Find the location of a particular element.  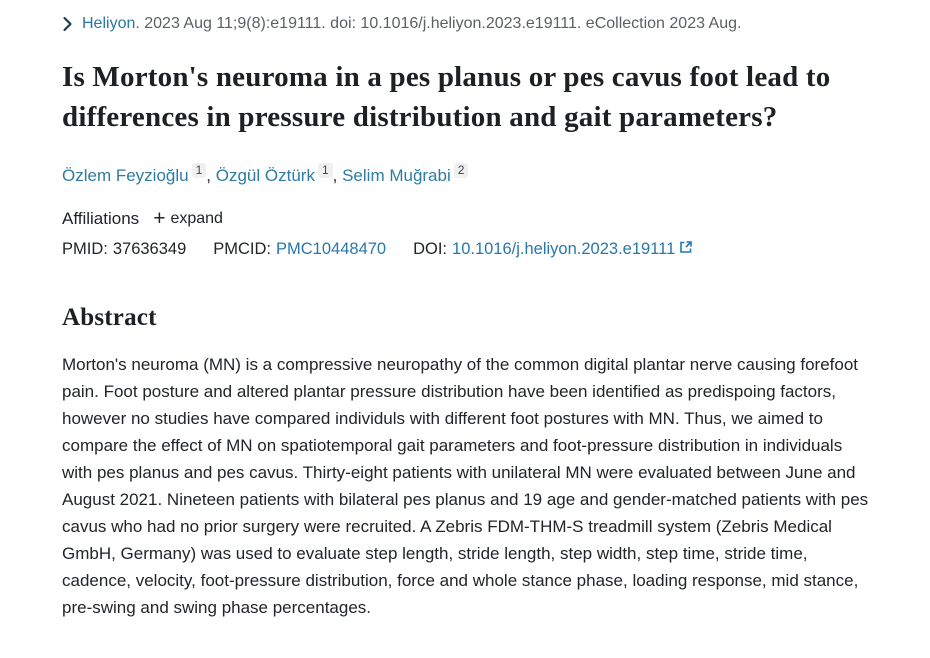

external-link-icon is located at coordinates (686, 249).